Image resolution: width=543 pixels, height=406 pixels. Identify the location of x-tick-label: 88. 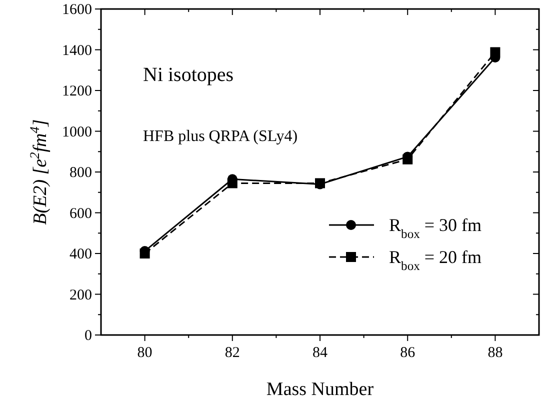
(495, 353).